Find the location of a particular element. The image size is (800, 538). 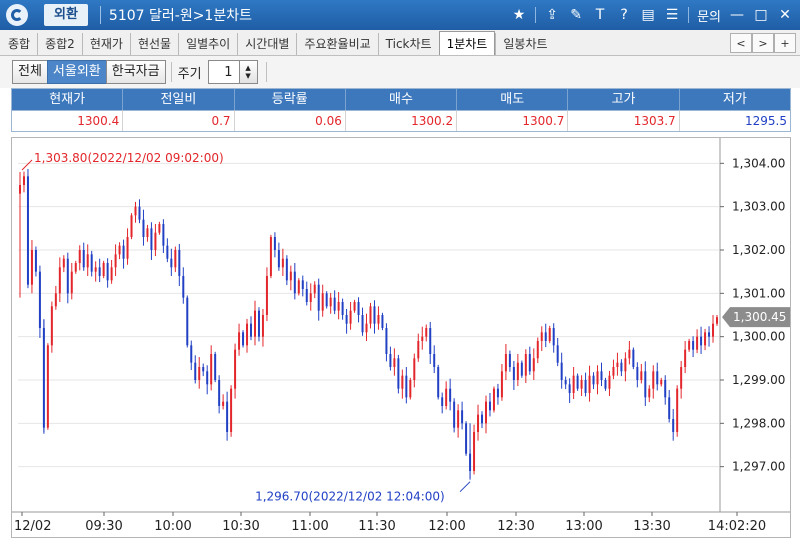

export-icon: ⇪ is located at coordinates (552, 15).